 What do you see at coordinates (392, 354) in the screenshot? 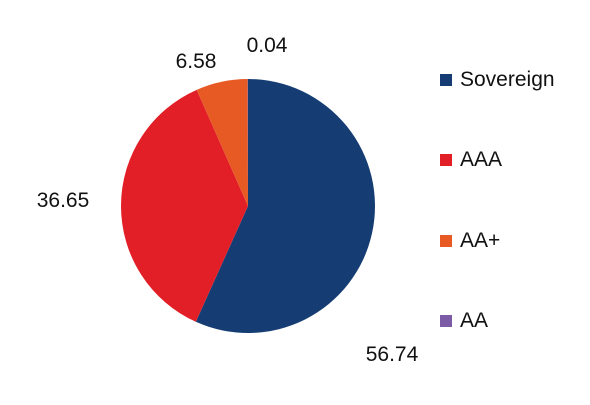
I see `data-label-sovereign: 56.74` at bounding box center [392, 354].